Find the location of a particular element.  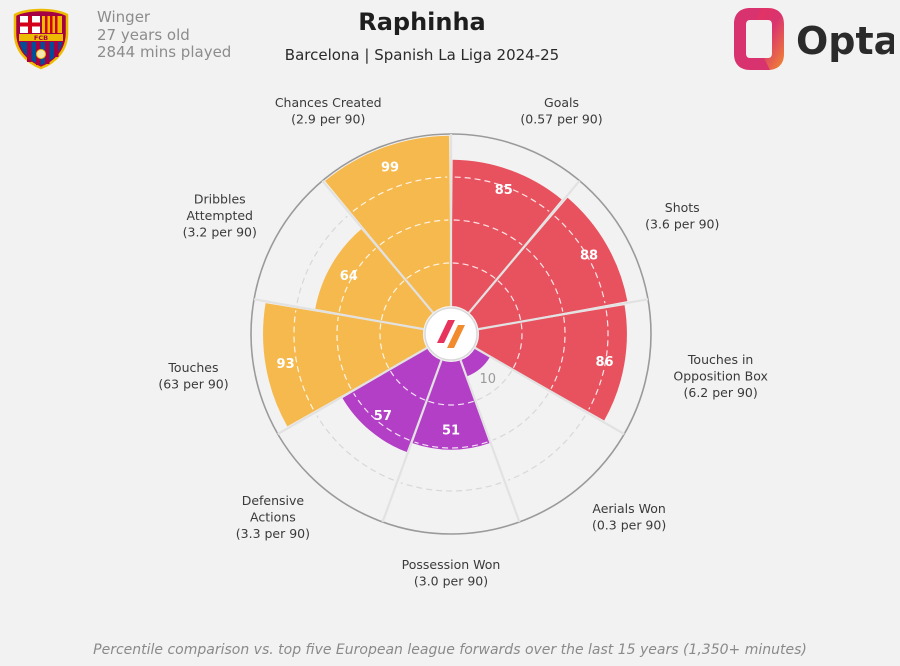

gridline-25-touches is located at coordinates (384, 346).